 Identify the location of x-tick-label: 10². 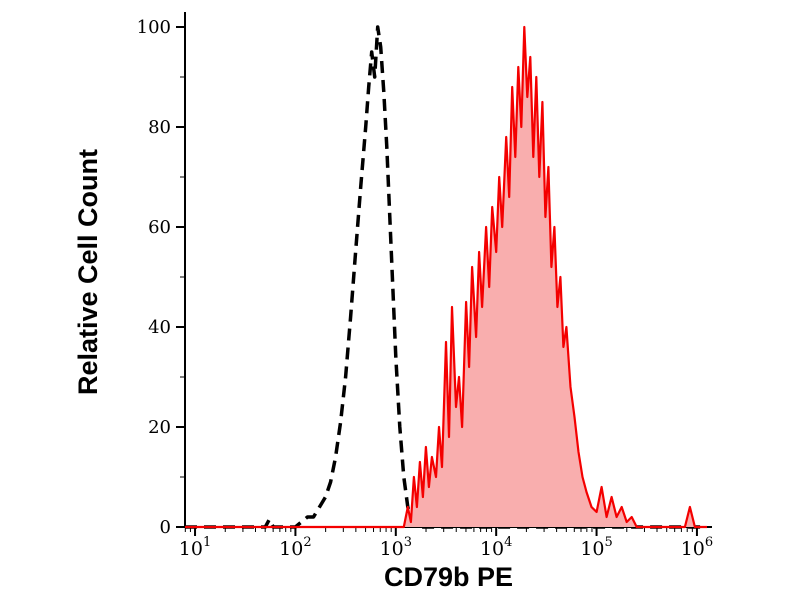
(295, 547).